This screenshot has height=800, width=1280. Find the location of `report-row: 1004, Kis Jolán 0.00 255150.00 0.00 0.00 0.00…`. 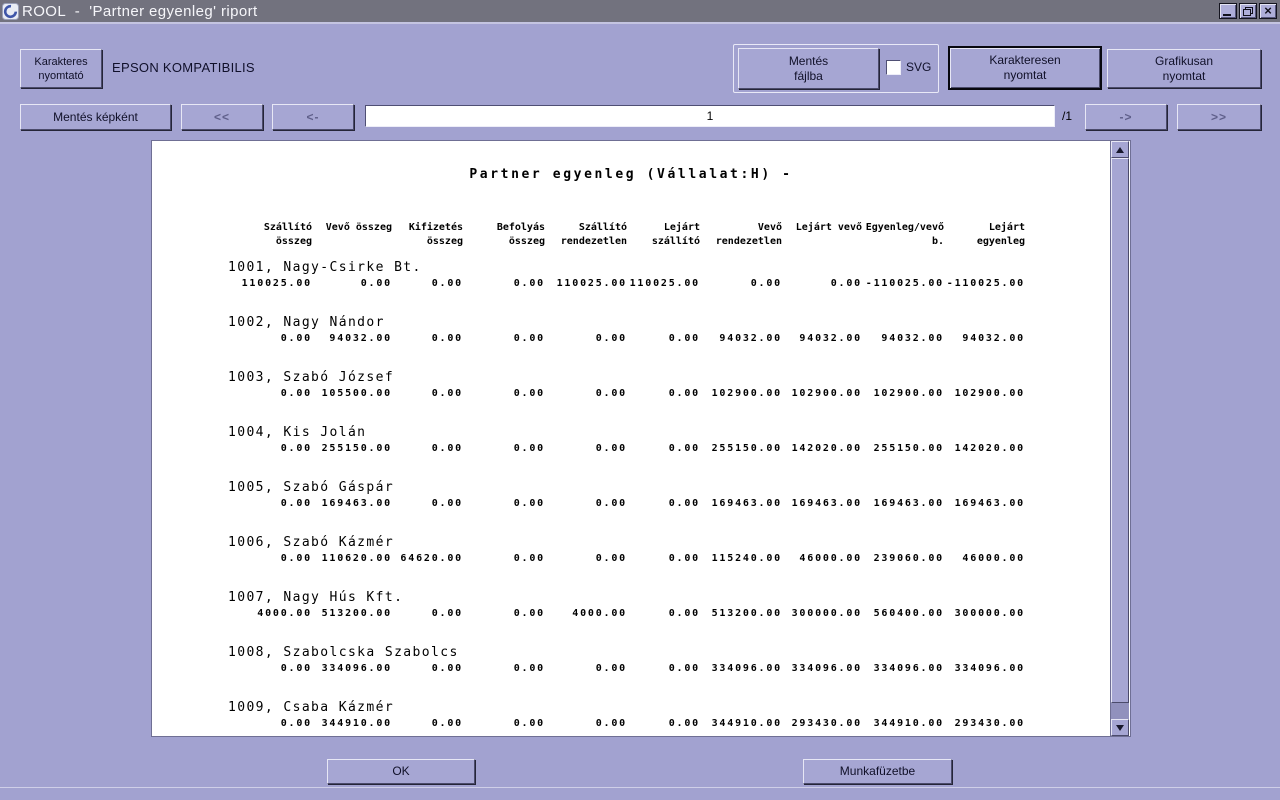

report-row: 1004, Kis Jolán 0.00 255150.00 0.00 0.00 0.00… is located at coordinates (631, 440).